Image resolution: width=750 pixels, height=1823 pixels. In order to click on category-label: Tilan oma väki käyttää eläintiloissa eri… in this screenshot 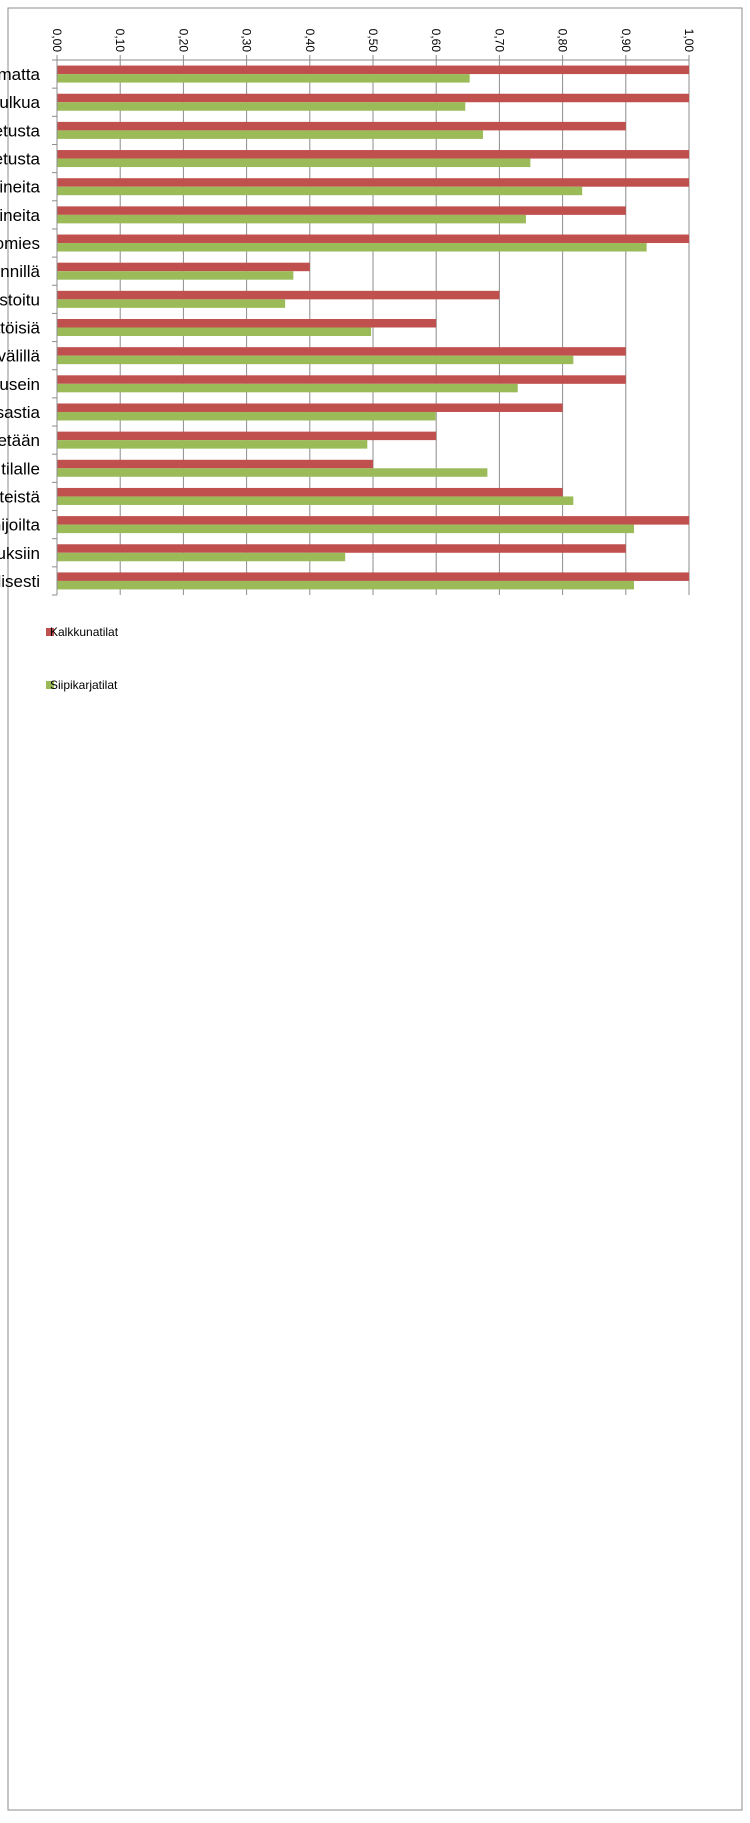, I will do `click(20, 187)`.